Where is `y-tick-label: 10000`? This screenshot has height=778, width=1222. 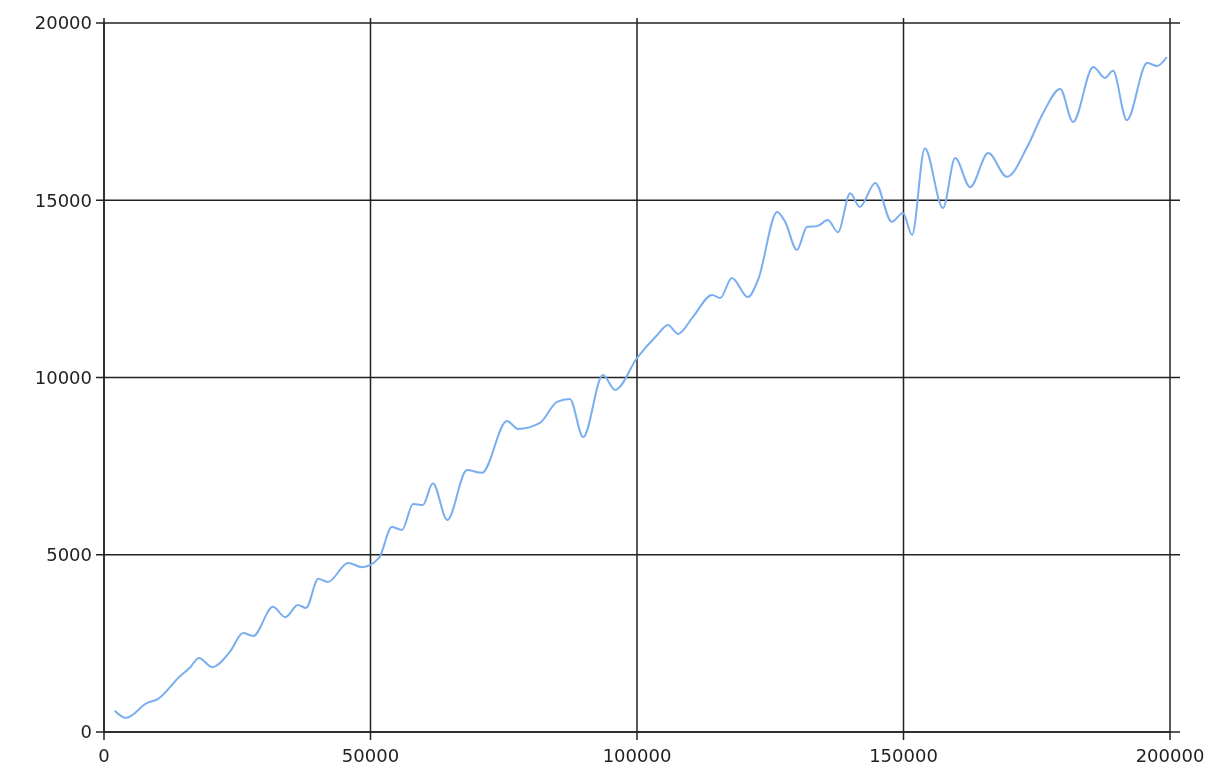 y-tick-label: 10000 is located at coordinates (63, 377).